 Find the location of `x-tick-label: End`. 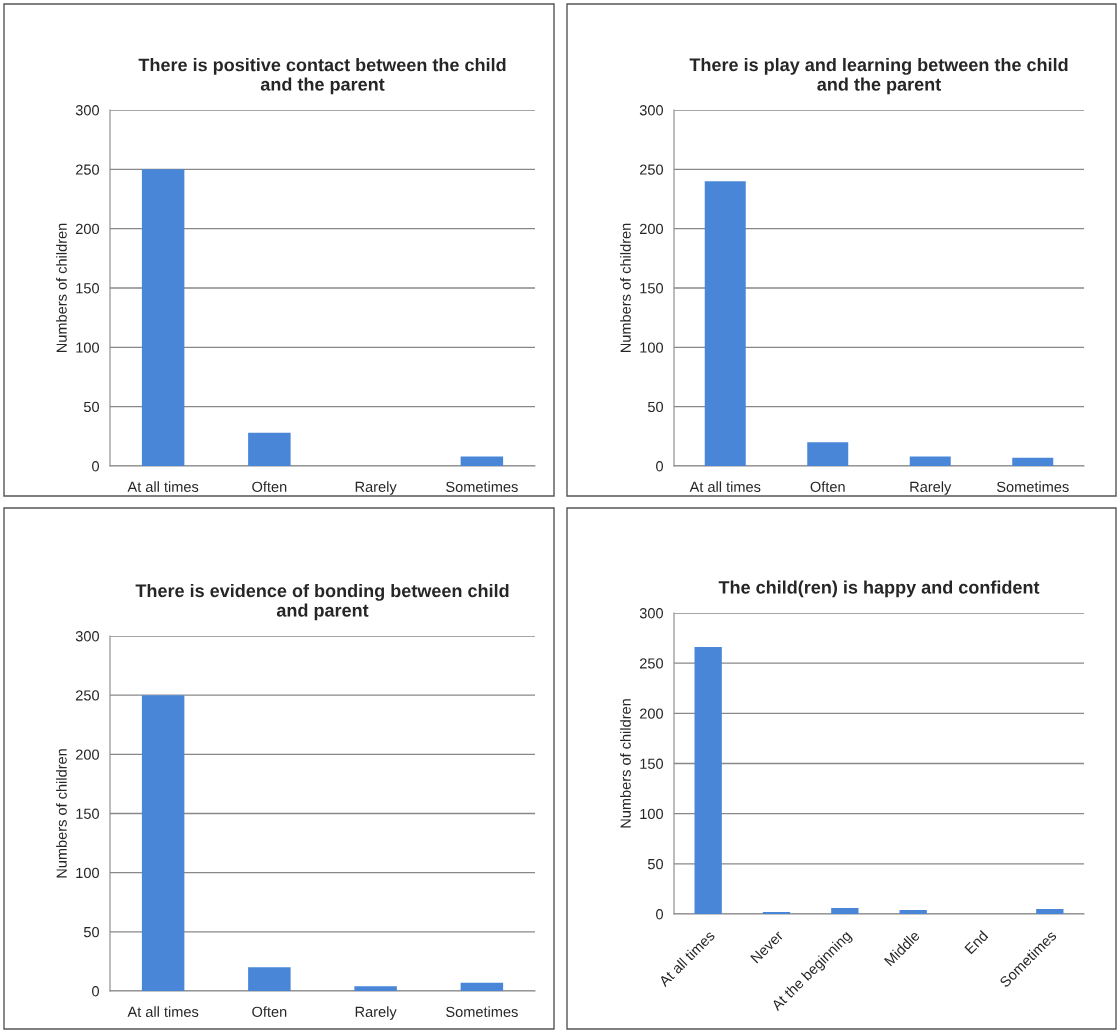

x-tick-label: End is located at coordinates (976, 942).